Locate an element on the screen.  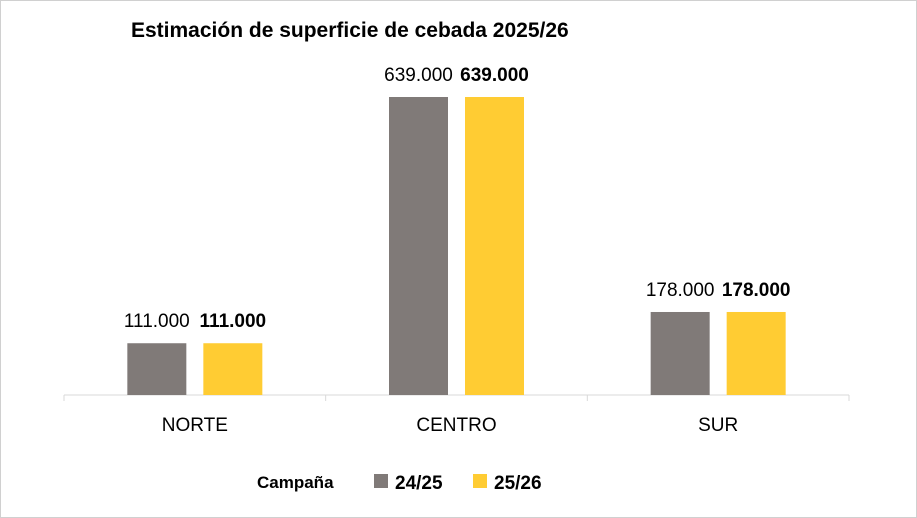
legend: Campaña 24/25 25/26 is located at coordinates (399, 483).